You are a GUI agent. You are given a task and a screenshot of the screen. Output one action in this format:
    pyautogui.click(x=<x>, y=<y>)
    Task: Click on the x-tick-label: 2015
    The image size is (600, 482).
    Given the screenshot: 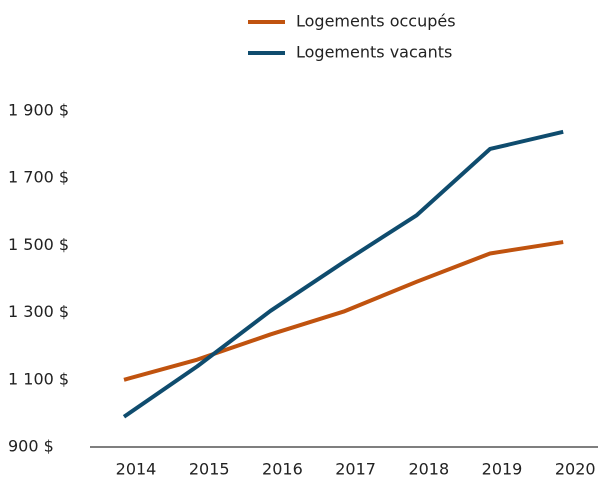 What is the action you would take?
    pyautogui.click(x=209, y=469)
    